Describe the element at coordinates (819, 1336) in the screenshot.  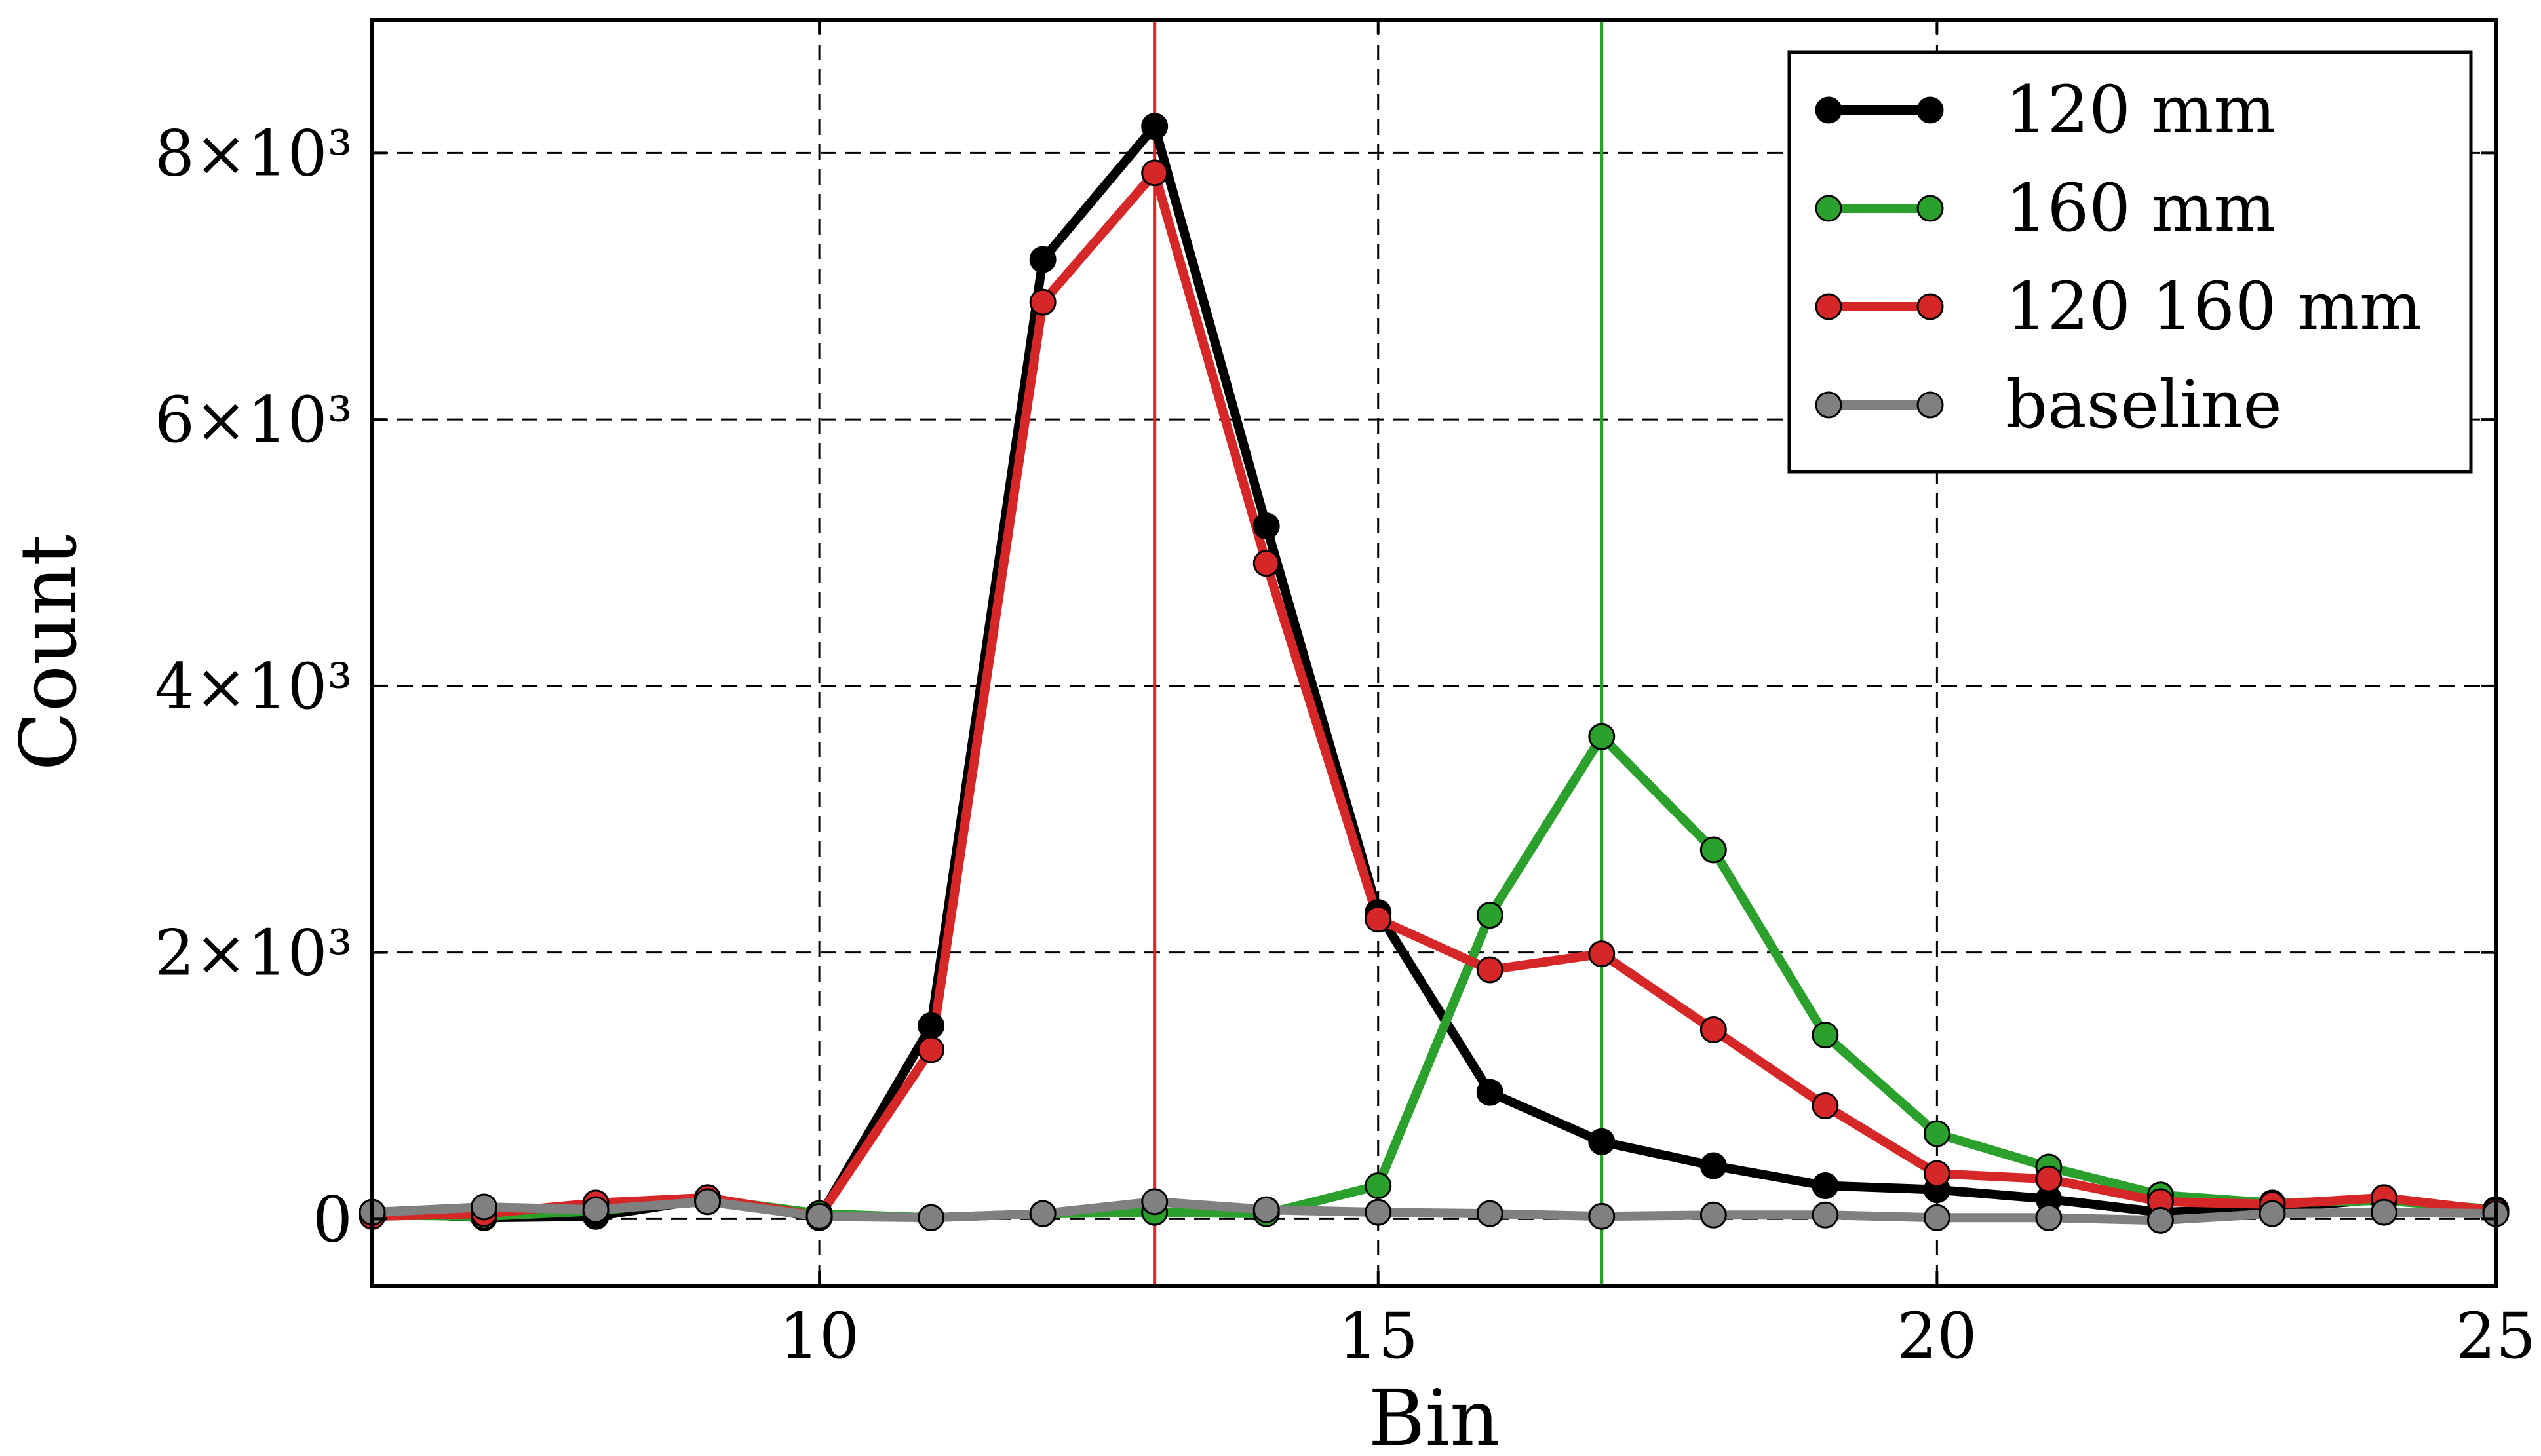
I see `x-tick-label: 10` at that location.